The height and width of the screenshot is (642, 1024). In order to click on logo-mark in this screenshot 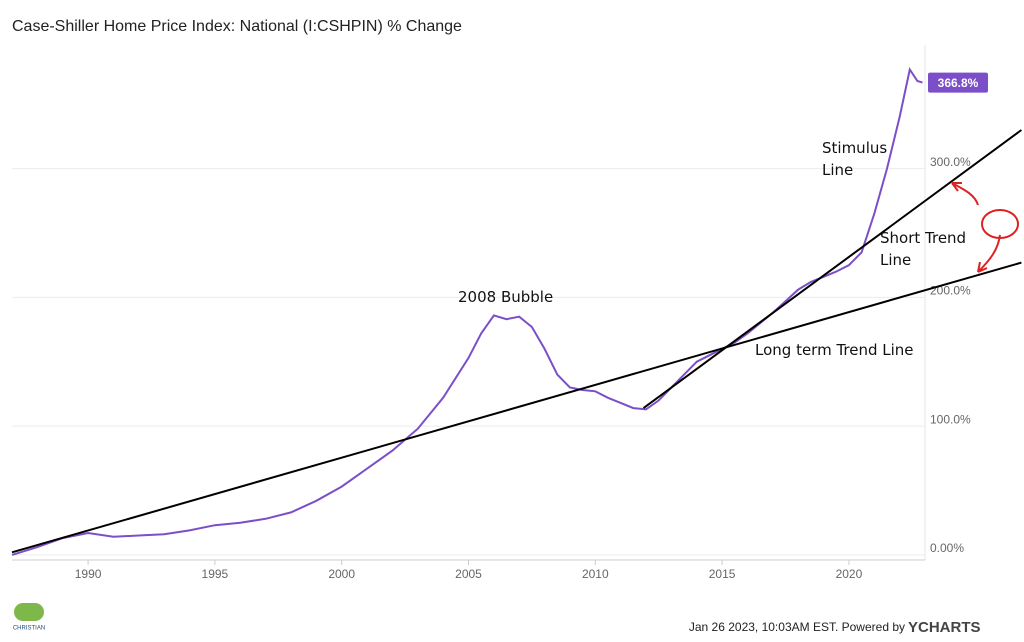, I will do `click(29, 612)`.